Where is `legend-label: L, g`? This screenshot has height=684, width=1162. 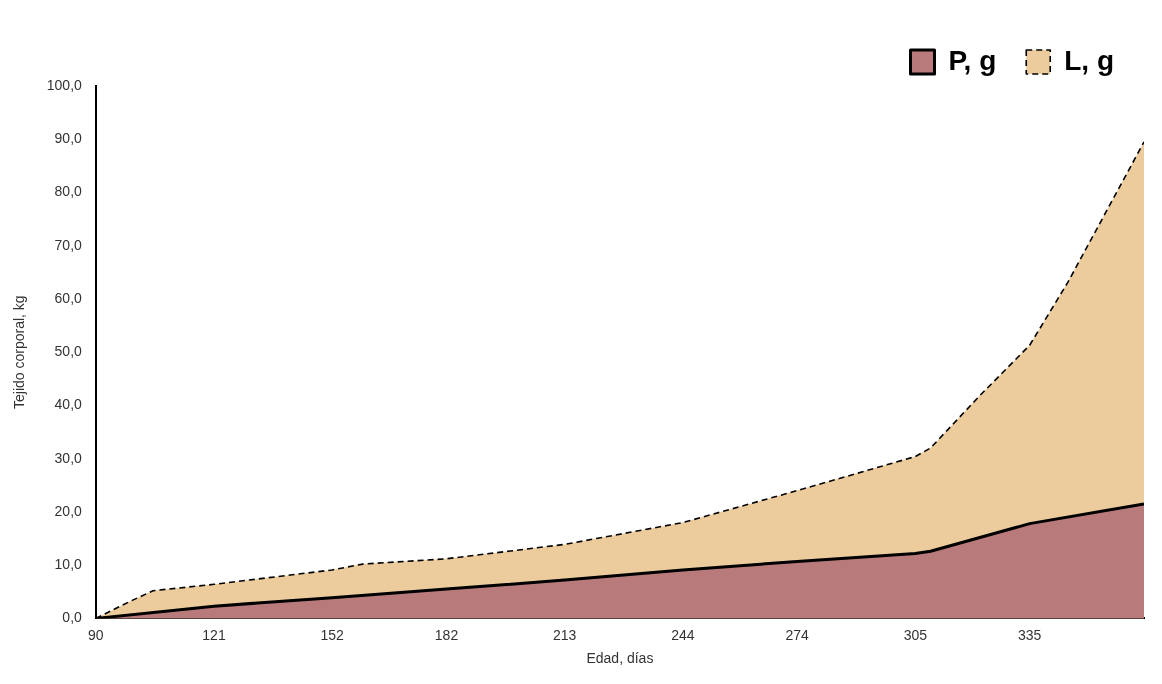
legend-label: L, g is located at coordinates (1089, 60).